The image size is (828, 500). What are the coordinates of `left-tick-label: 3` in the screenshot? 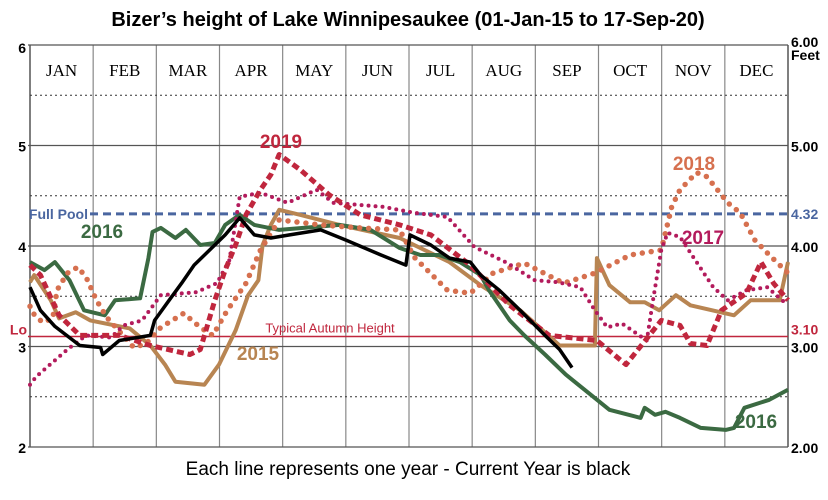 It's located at (22, 348).